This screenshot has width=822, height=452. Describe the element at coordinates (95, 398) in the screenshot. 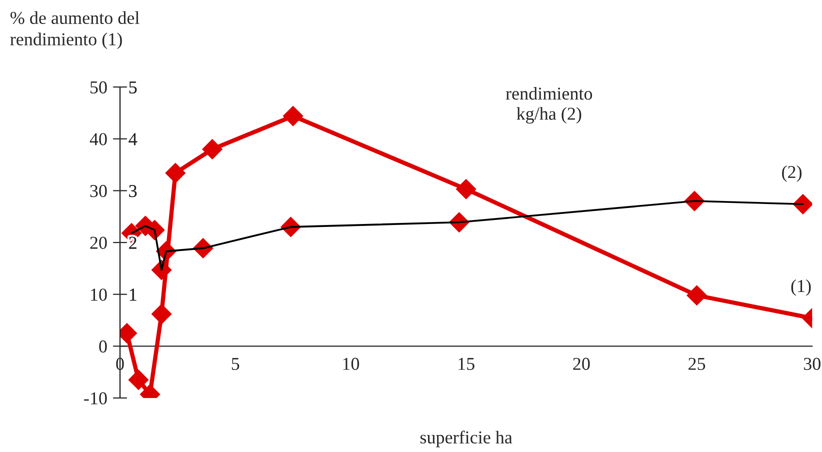

I see `y-tick-label: -10` at that location.